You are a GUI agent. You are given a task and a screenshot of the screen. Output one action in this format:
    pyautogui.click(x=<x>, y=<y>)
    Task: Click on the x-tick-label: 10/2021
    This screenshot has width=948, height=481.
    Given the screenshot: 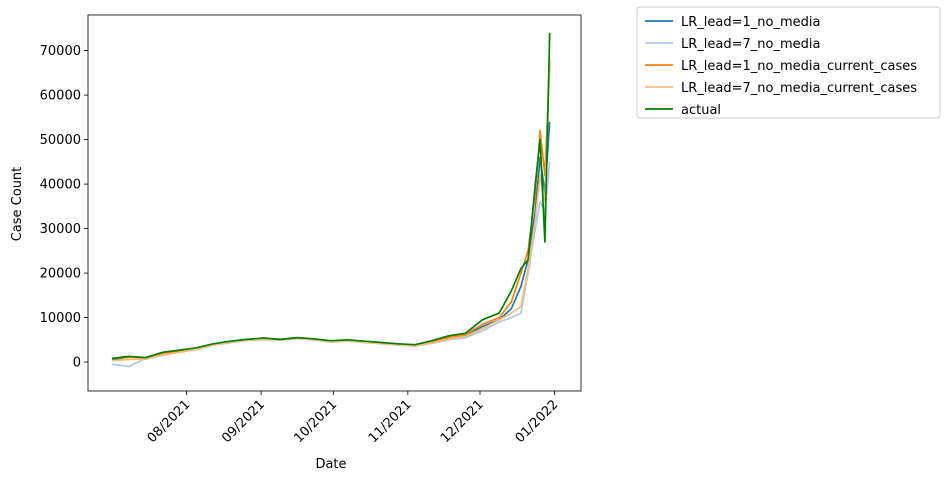 What is the action you would take?
    pyautogui.click(x=315, y=421)
    